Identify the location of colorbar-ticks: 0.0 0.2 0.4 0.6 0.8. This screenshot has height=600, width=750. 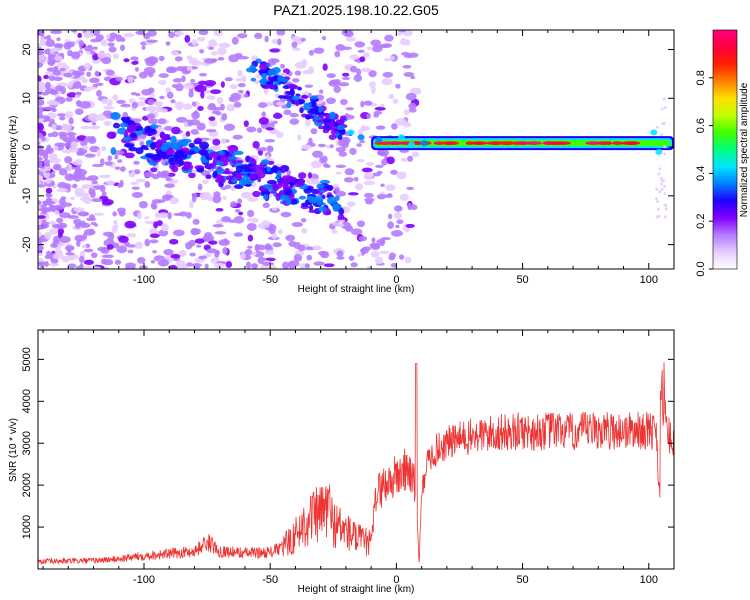
(716, 153).